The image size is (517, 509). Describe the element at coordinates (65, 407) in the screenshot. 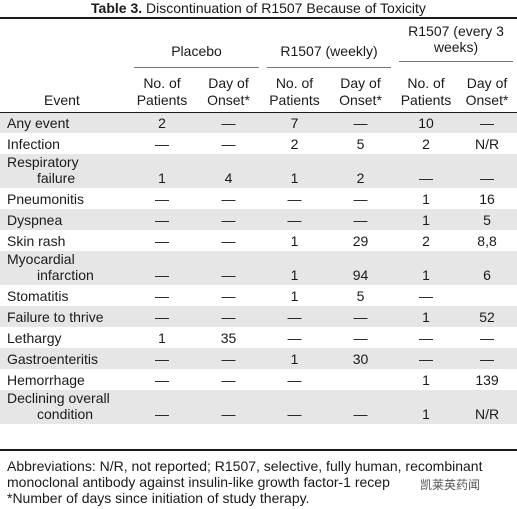

I see `event-cell: Declining overall condition` at that location.